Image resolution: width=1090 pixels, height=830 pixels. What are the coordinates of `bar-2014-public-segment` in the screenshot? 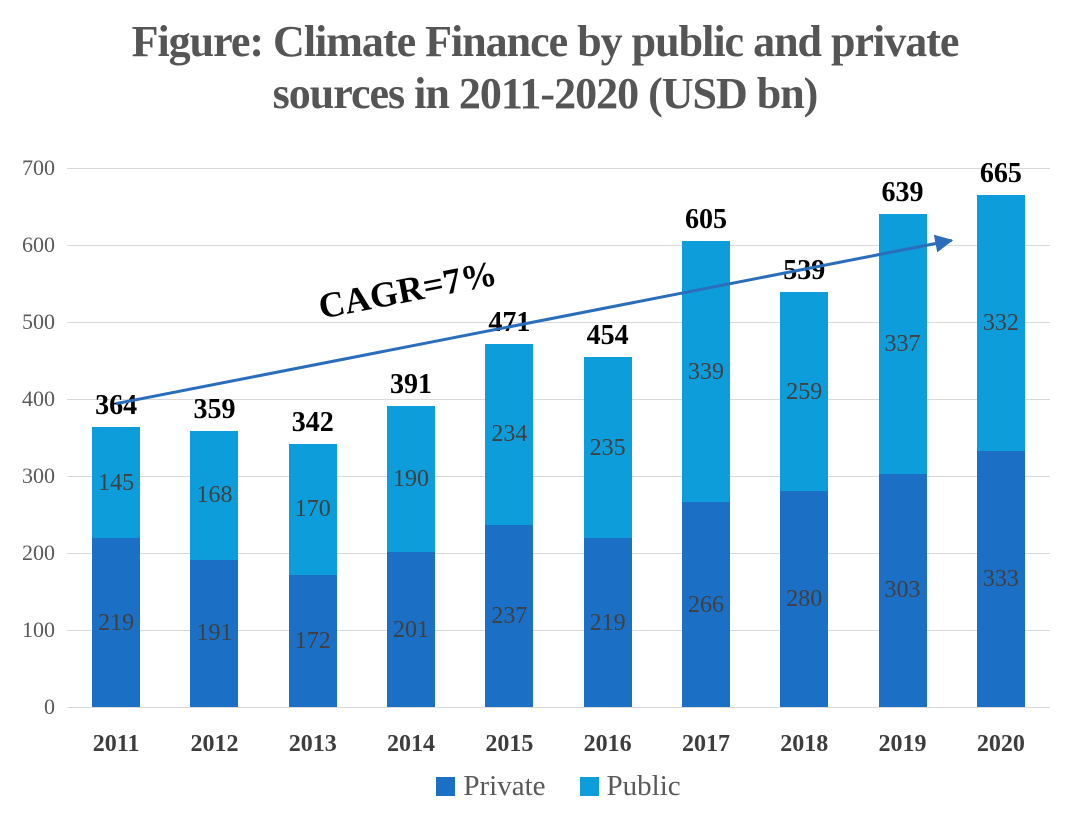 It's located at (411, 479).